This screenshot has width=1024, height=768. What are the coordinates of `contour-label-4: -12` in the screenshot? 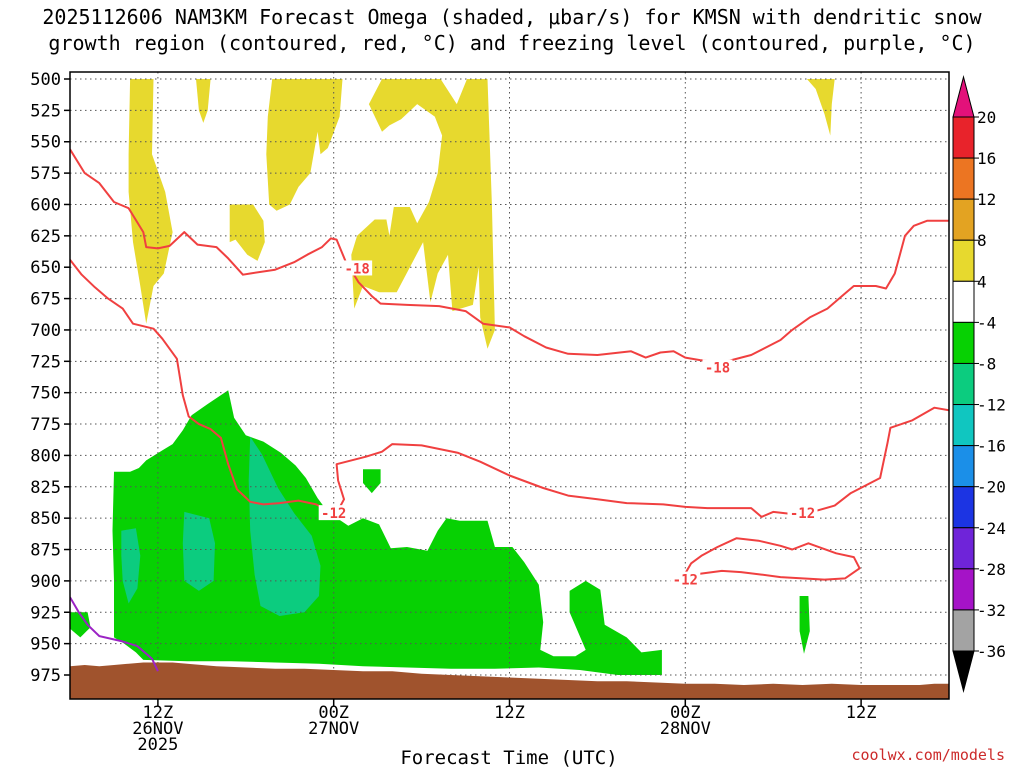 It's located at (685, 581).